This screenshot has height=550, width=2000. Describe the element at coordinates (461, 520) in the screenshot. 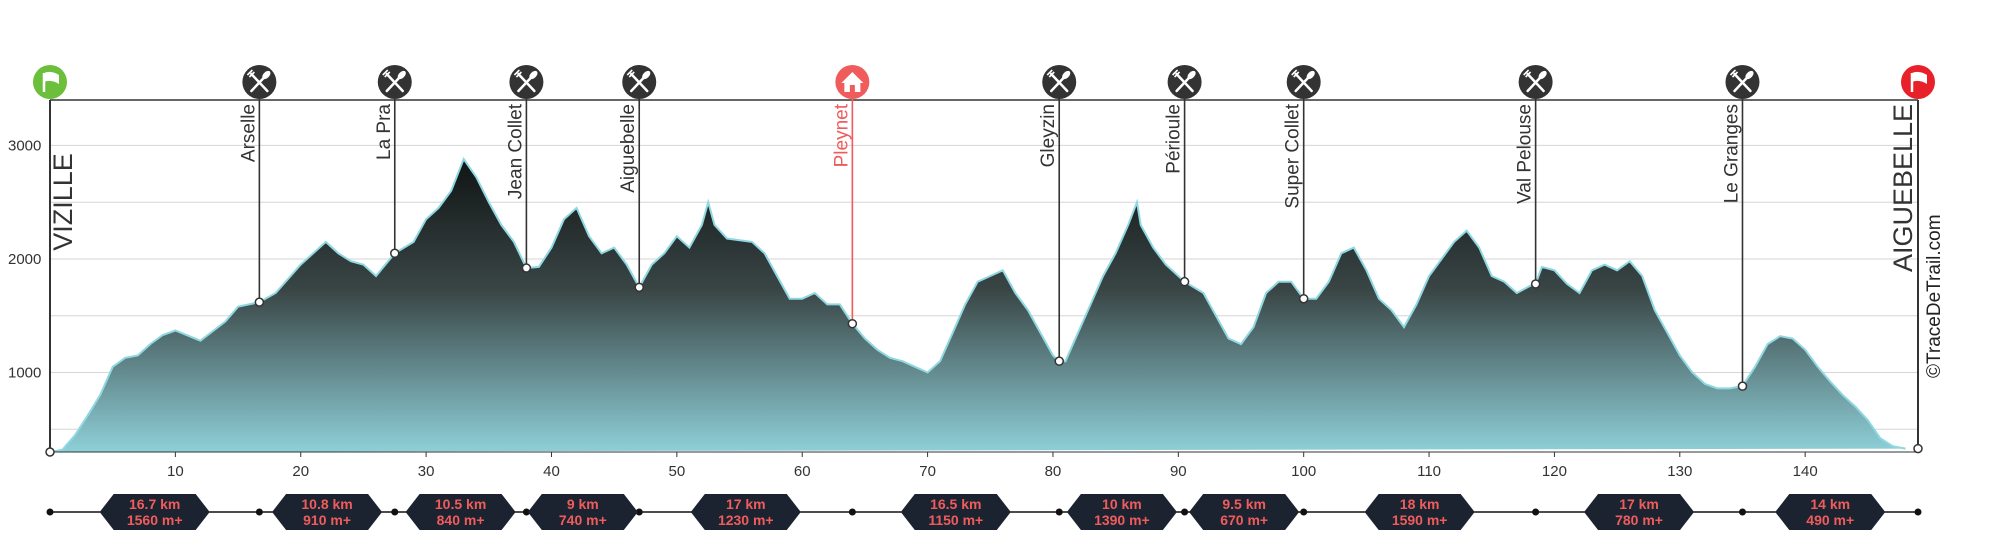

I see `segment-elevation-gain: 840 m+` at that location.